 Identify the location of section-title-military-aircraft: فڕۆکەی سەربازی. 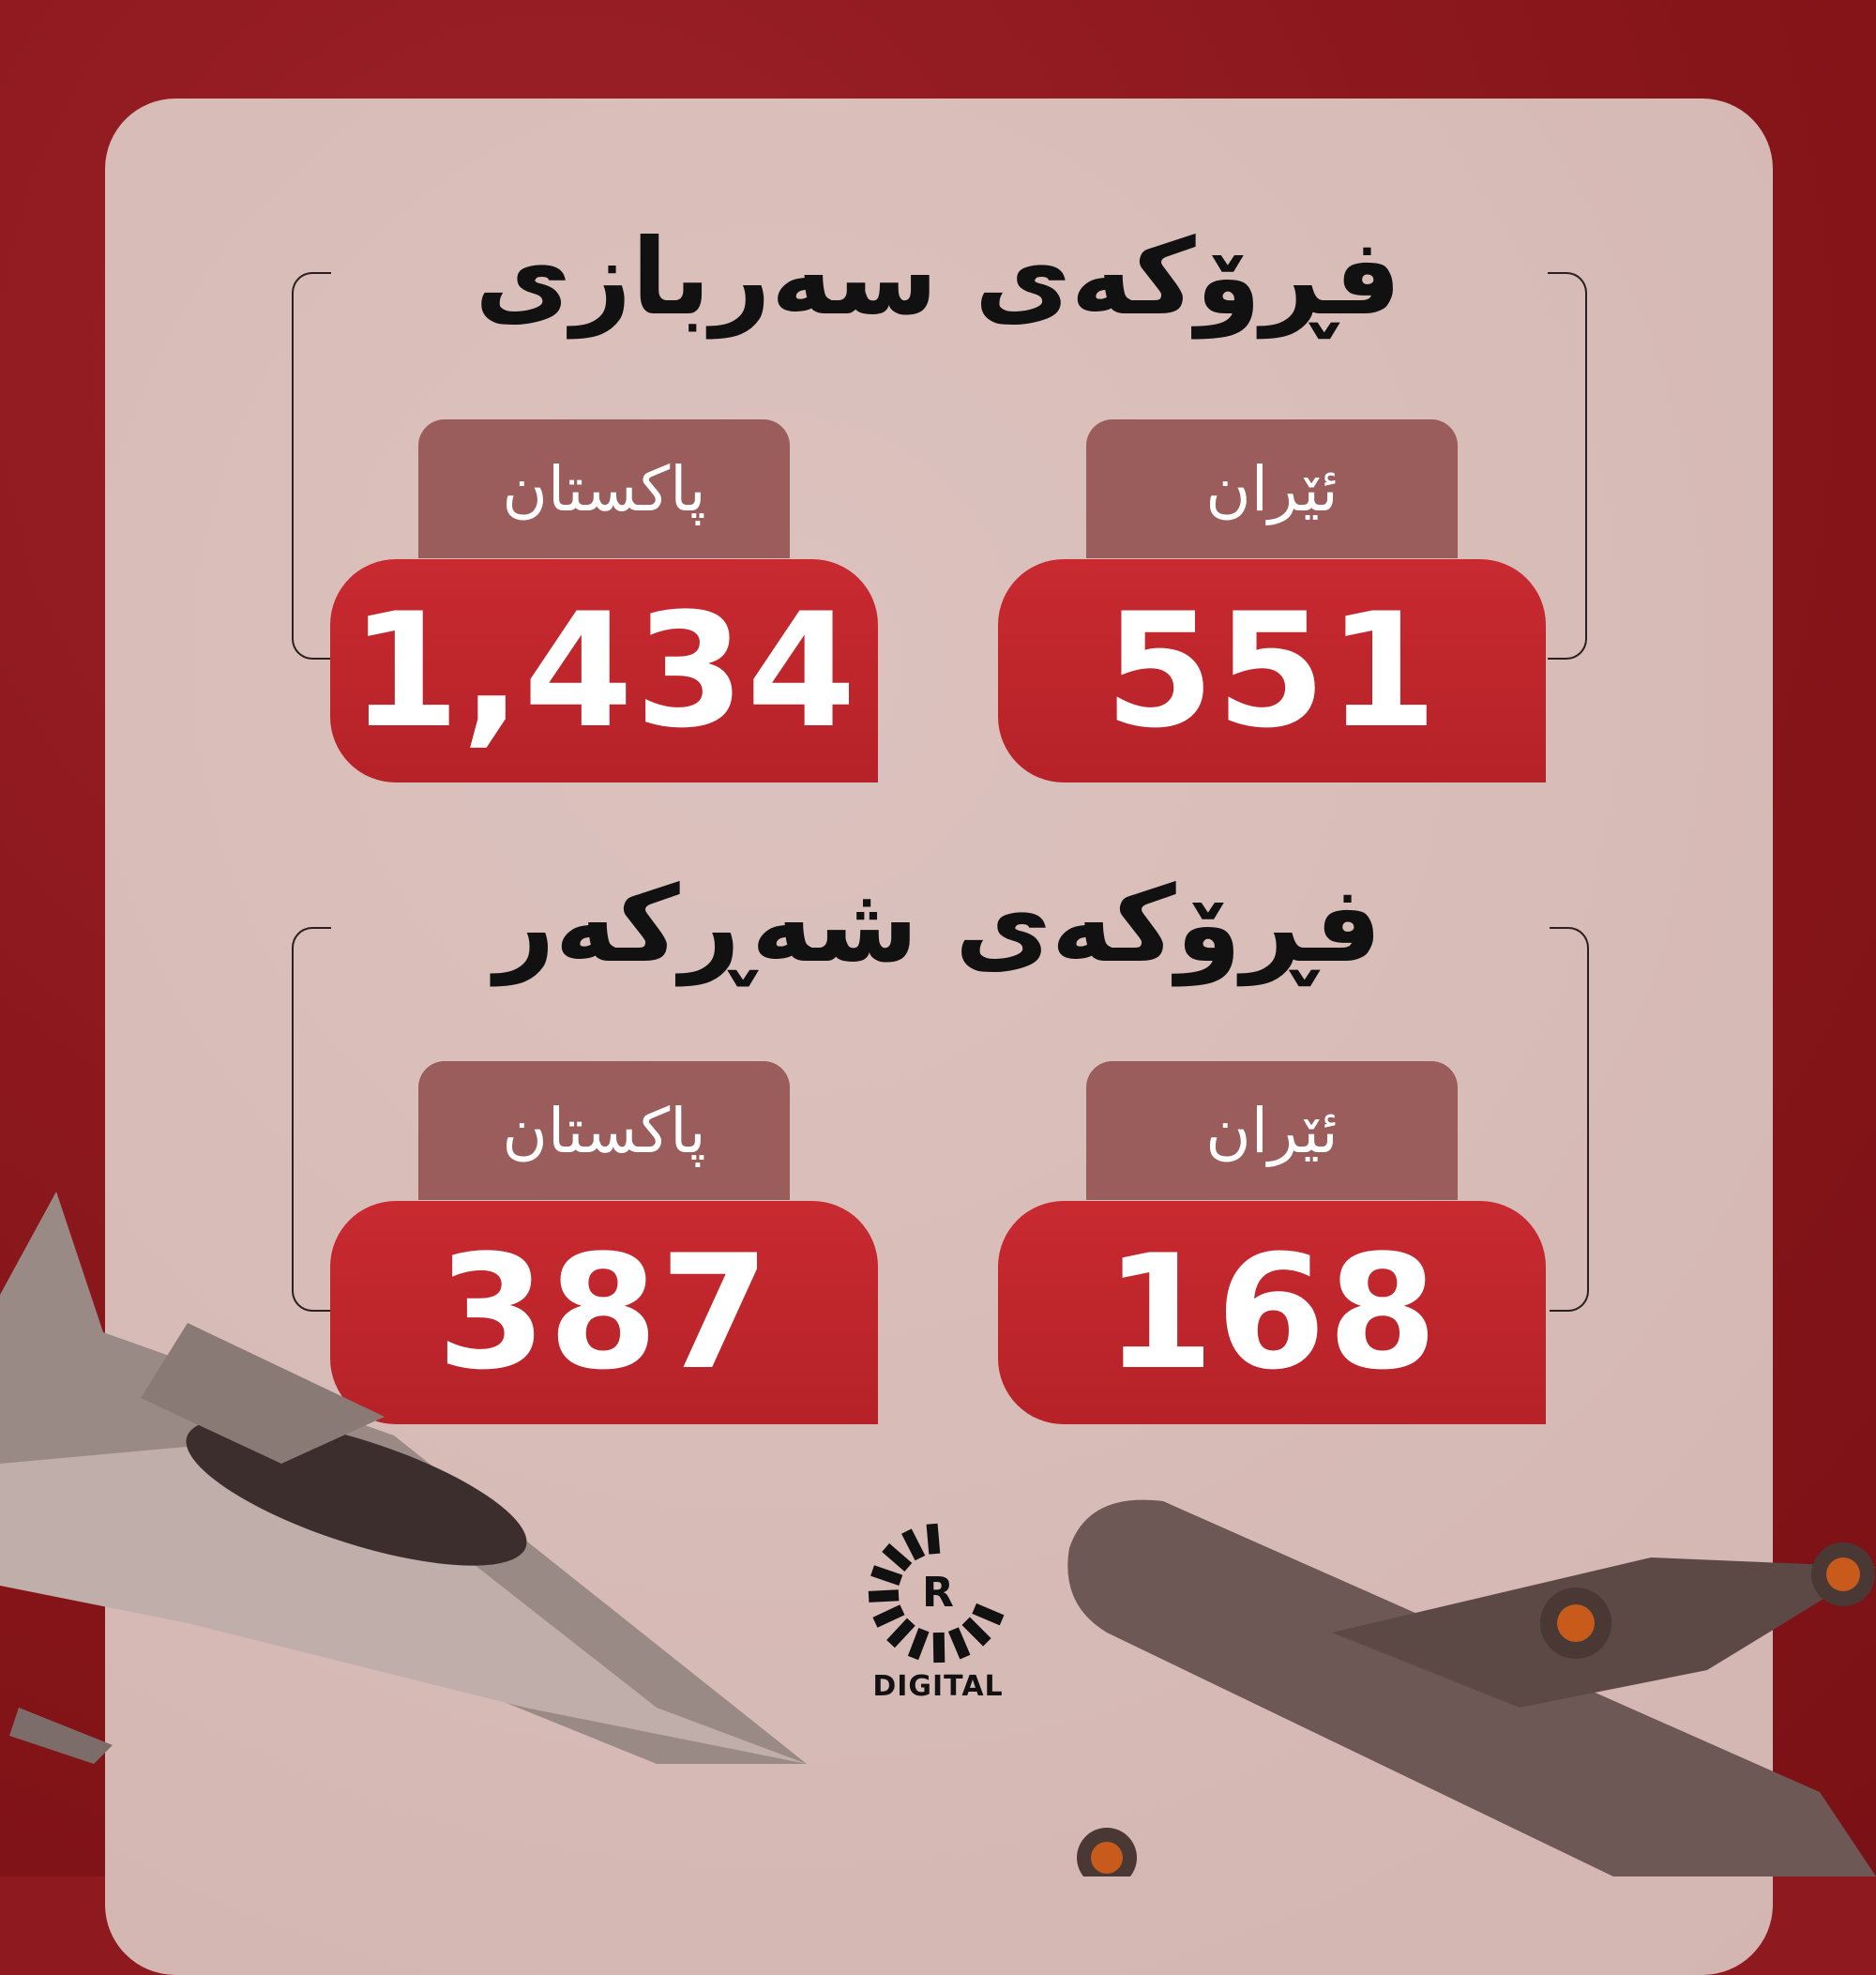
(938, 278).